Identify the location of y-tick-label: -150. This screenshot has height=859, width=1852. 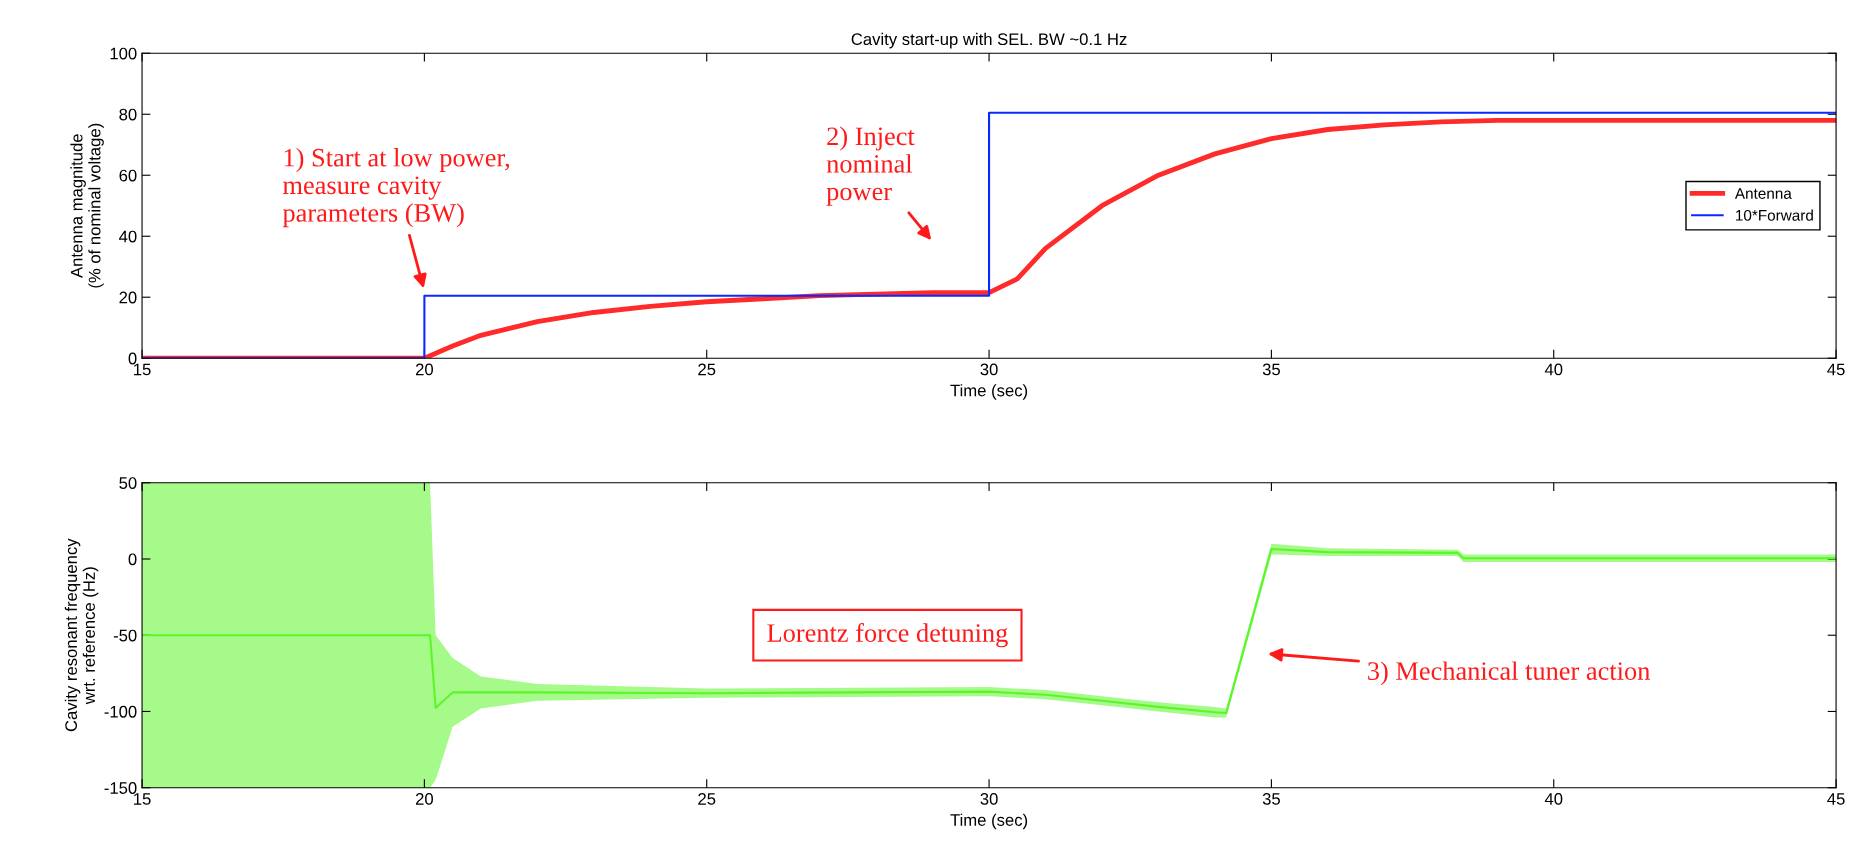
(120, 788).